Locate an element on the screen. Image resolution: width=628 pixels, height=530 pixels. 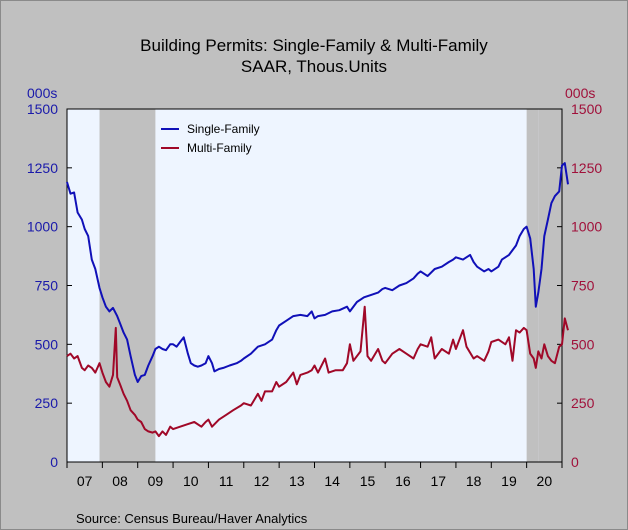
x-tick-label: 20 is located at coordinates (545, 481).